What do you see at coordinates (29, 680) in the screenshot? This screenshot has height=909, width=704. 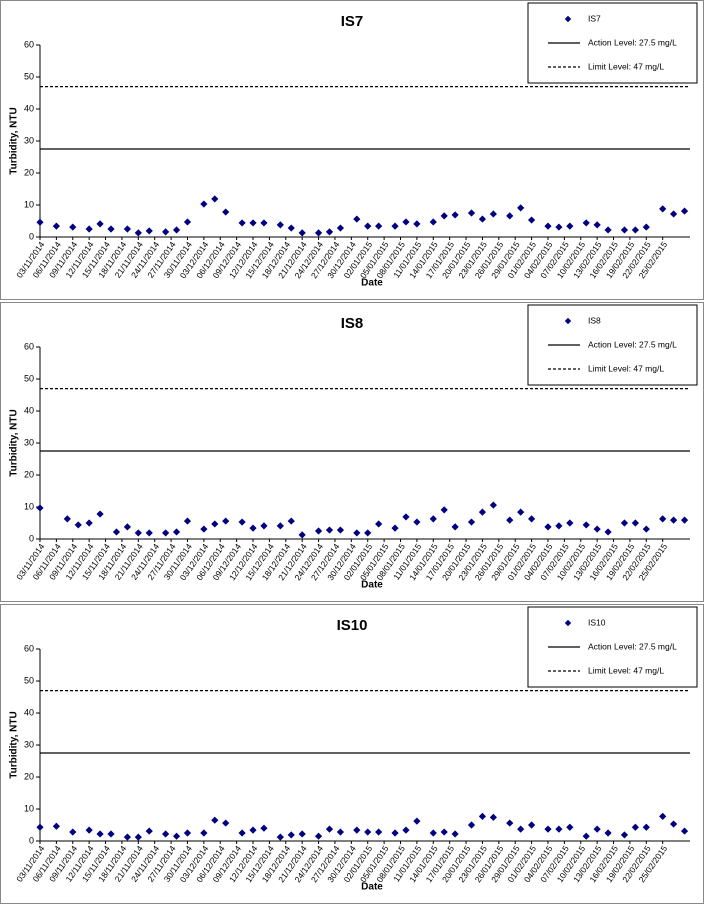 I see `y-tick-label: 50` at bounding box center [29, 680].